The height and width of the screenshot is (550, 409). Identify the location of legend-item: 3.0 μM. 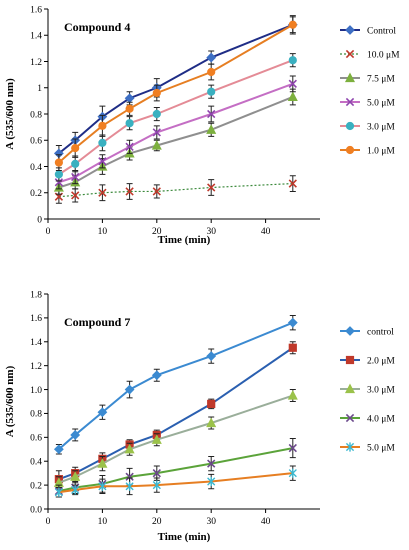
(367, 126).